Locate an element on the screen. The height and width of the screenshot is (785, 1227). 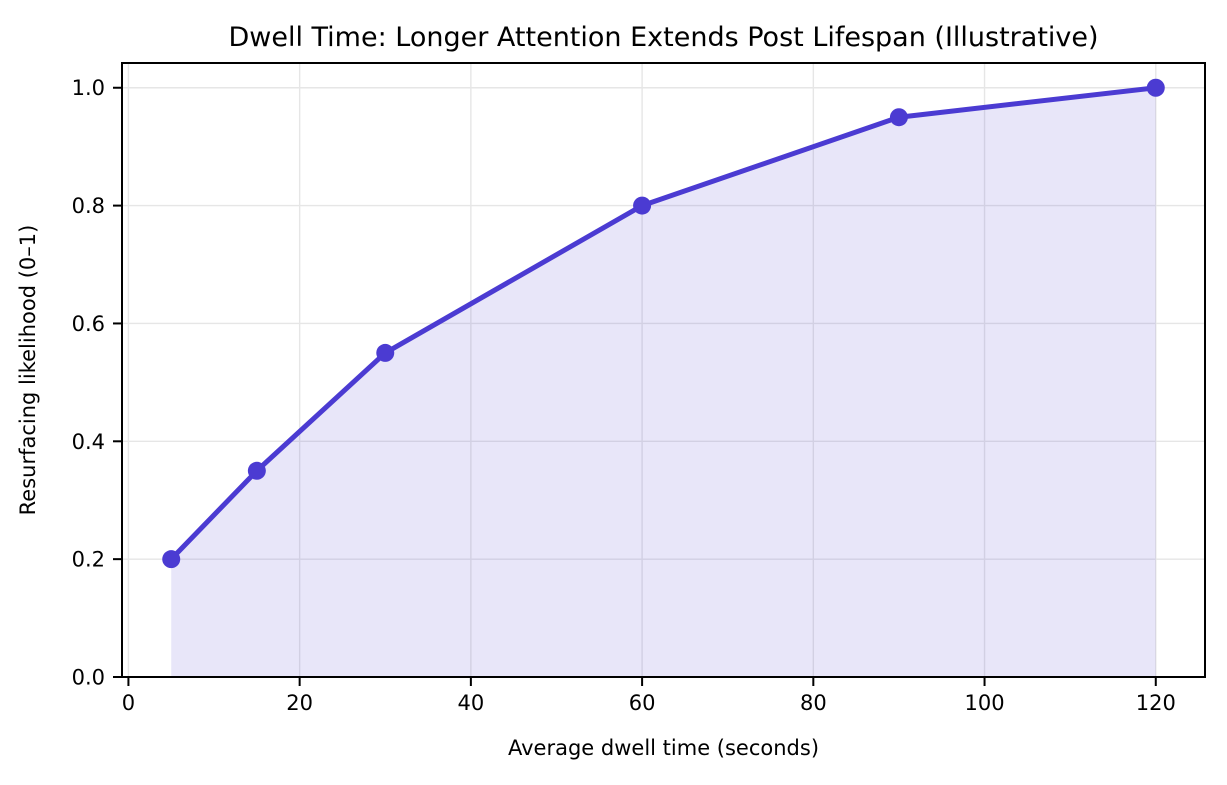
x-axis-label: Average dwell time (seconds) is located at coordinates (663, 748).